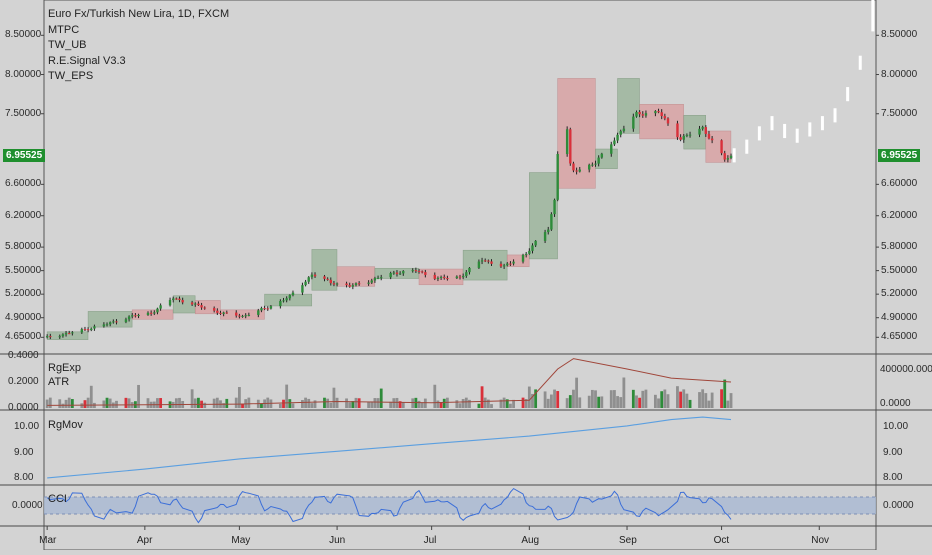 The height and width of the screenshot is (555, 932). I want to click on indicator-mtpc: MTPC, so click(64, 29).